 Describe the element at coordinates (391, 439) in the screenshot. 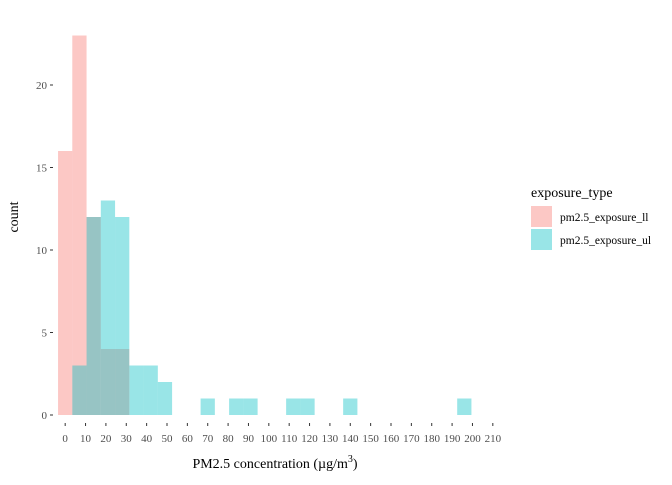

I see `x-tick-label-160: 160` at that location.